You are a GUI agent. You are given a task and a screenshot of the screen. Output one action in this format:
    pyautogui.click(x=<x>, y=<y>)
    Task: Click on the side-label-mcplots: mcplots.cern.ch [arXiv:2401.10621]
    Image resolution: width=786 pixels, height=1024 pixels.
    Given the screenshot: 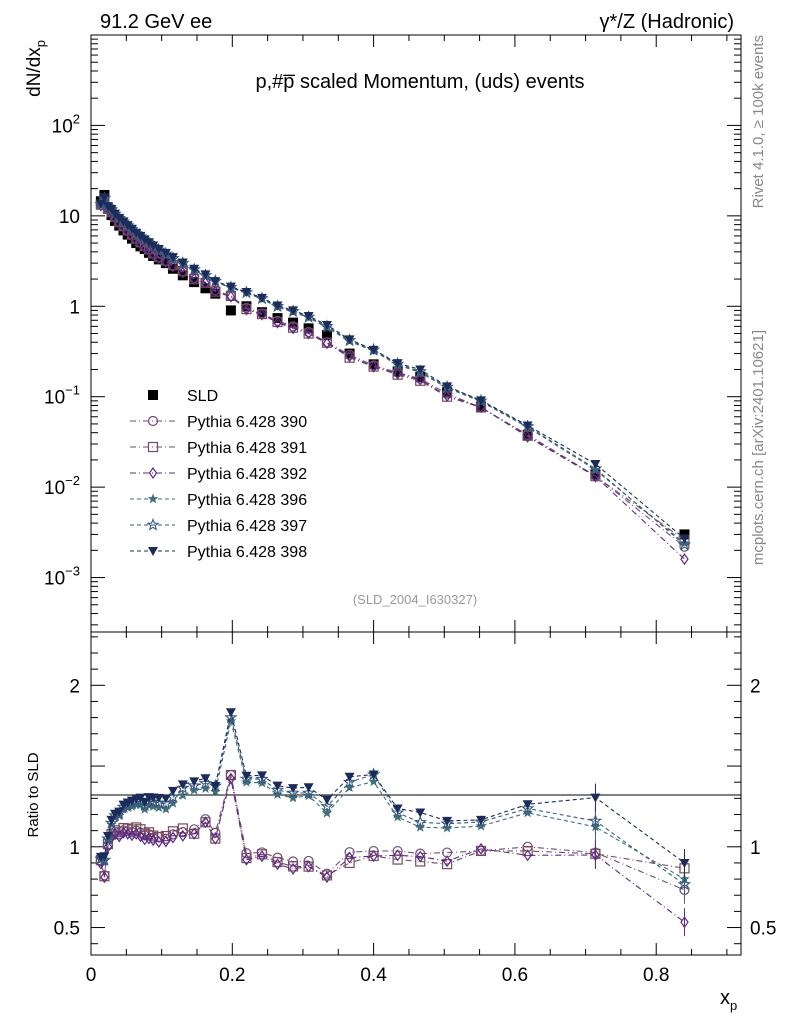 What is the action you would take?
    pyautogui.click(x=758, y=447)
    